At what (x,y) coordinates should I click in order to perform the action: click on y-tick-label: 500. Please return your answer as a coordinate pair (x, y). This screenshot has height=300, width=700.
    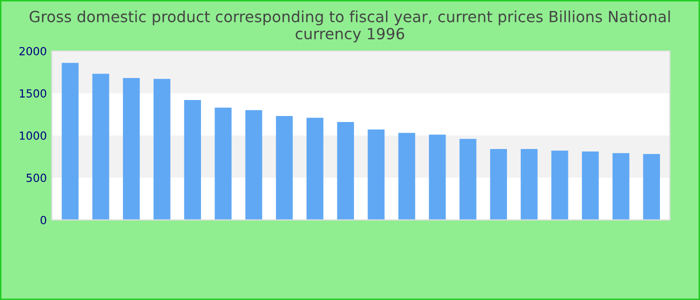
    Looking at the image, I should click on (36, 178).